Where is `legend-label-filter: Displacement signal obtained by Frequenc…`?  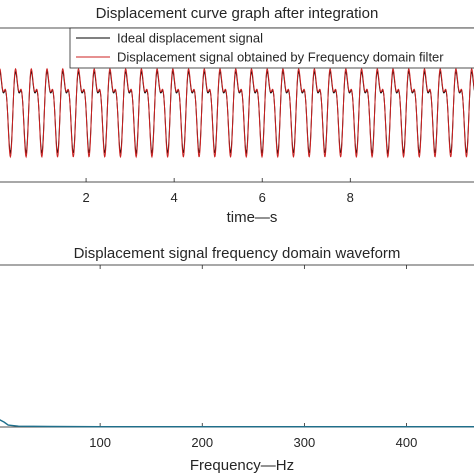
legend-label-filter: Displacement signal obtained by Frequenc… is located at coordinates (280, 57).